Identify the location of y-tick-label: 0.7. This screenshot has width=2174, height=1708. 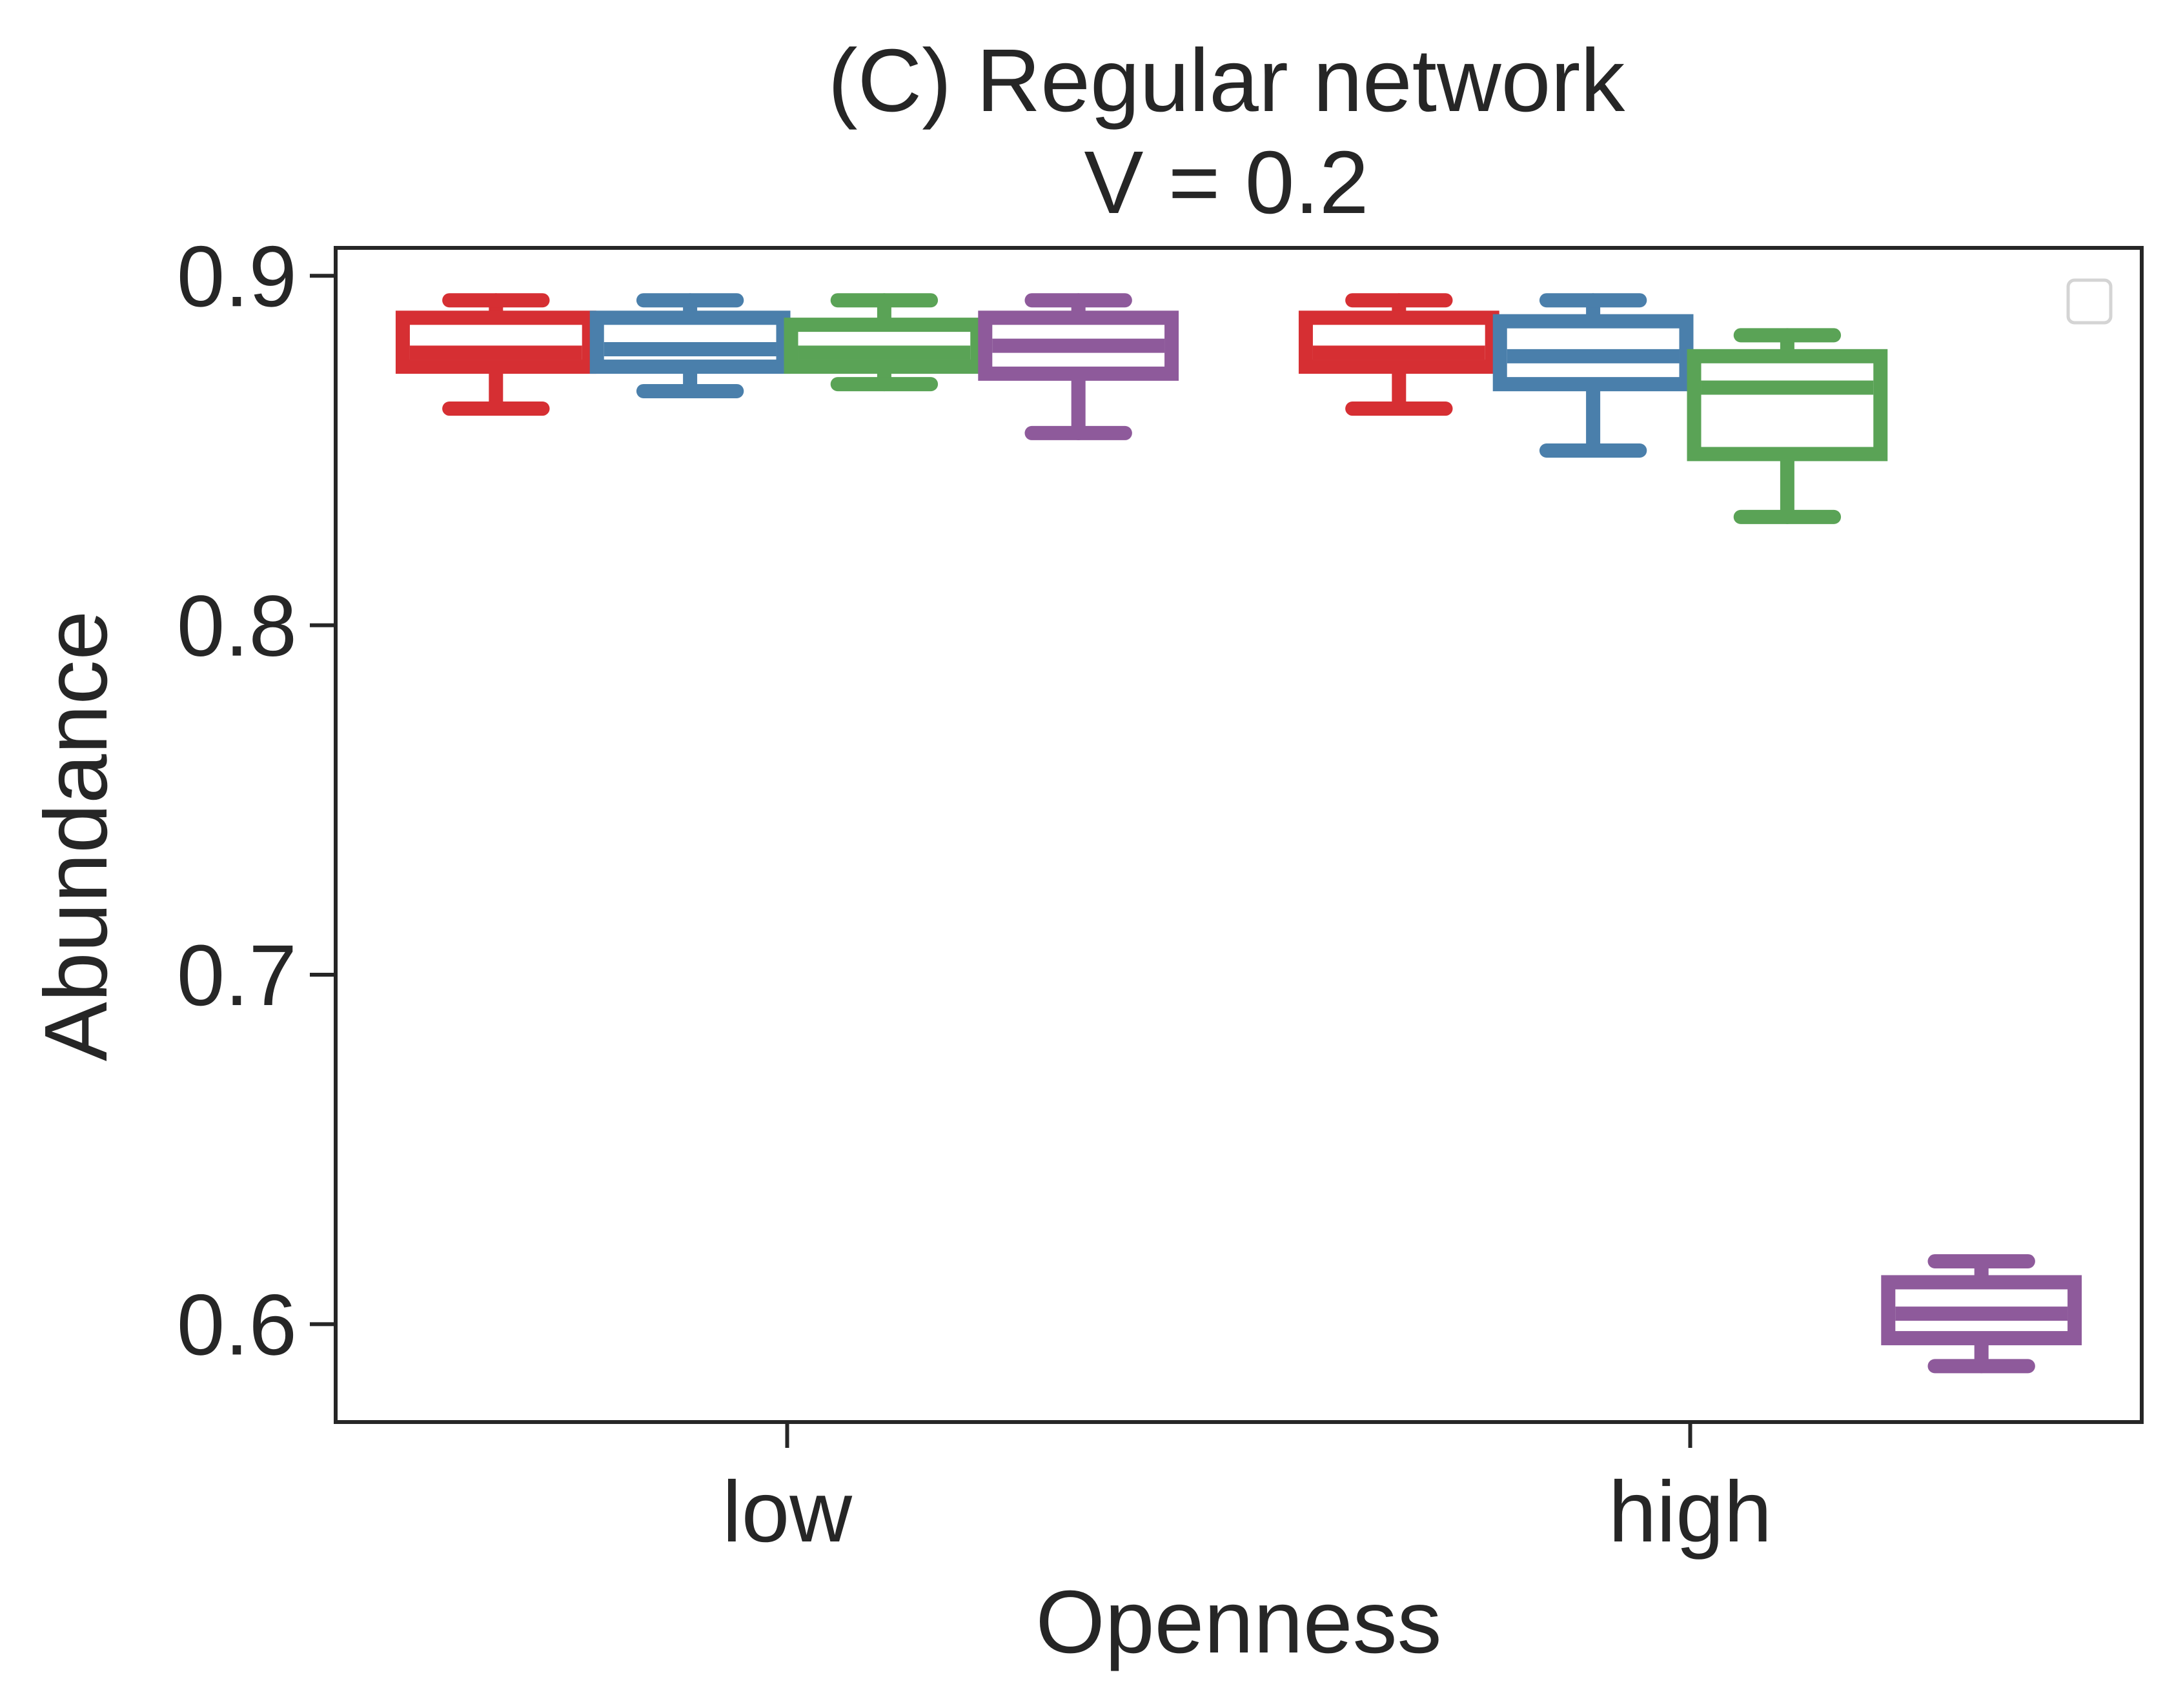
(237, 976).